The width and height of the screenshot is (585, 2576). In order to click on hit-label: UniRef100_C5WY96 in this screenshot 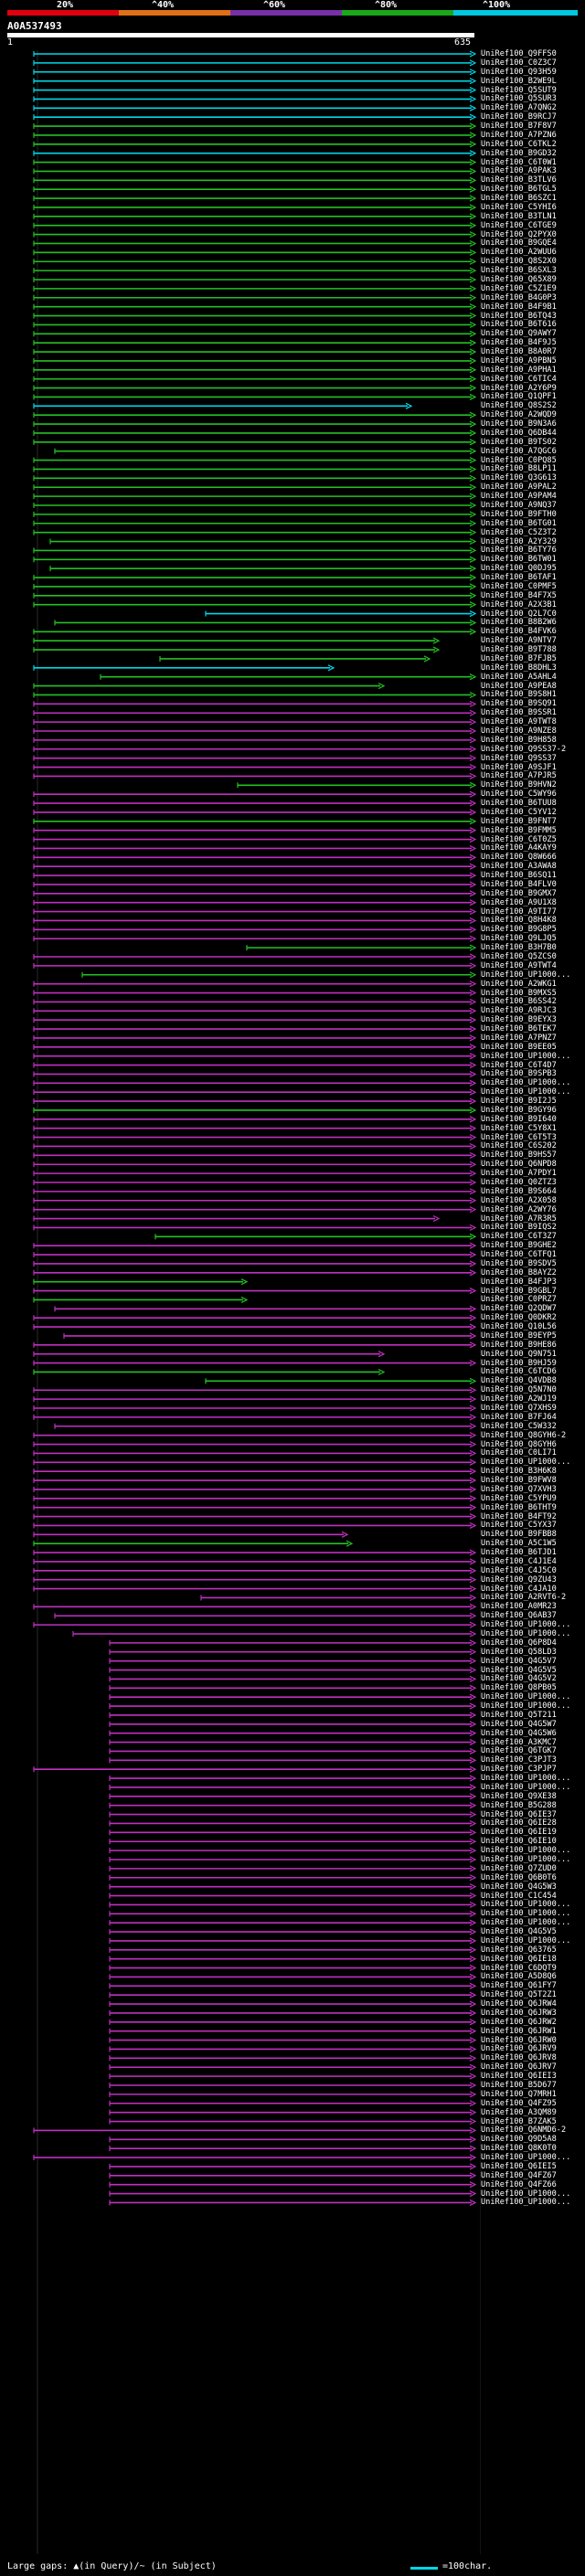, I will do `click(519, 795)`.